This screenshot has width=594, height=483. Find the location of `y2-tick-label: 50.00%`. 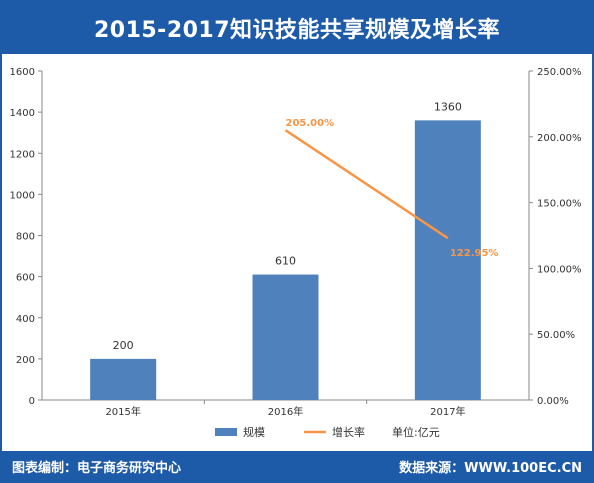

y2-tick-label: 50.00% is located at coordinates (556, 335).